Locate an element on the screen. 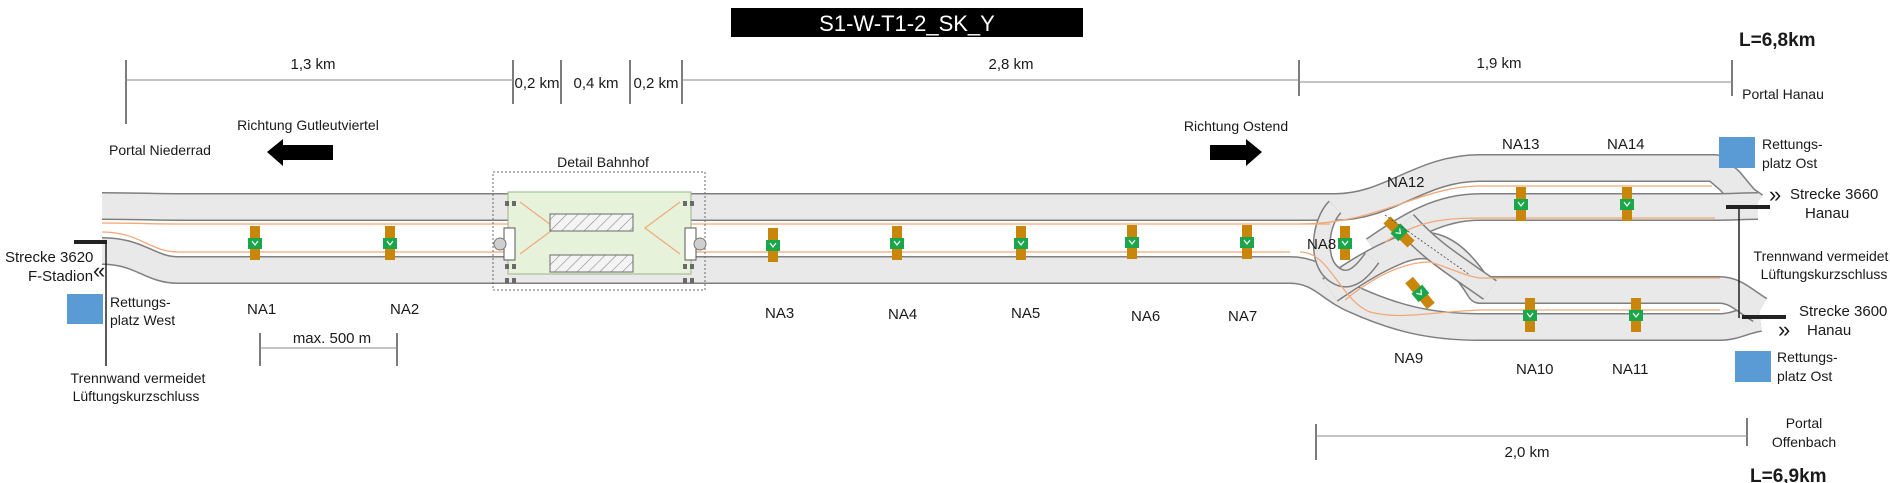 The image size is (1890, 483). cross-passage-na8 is located at coordinates (1345, 243).